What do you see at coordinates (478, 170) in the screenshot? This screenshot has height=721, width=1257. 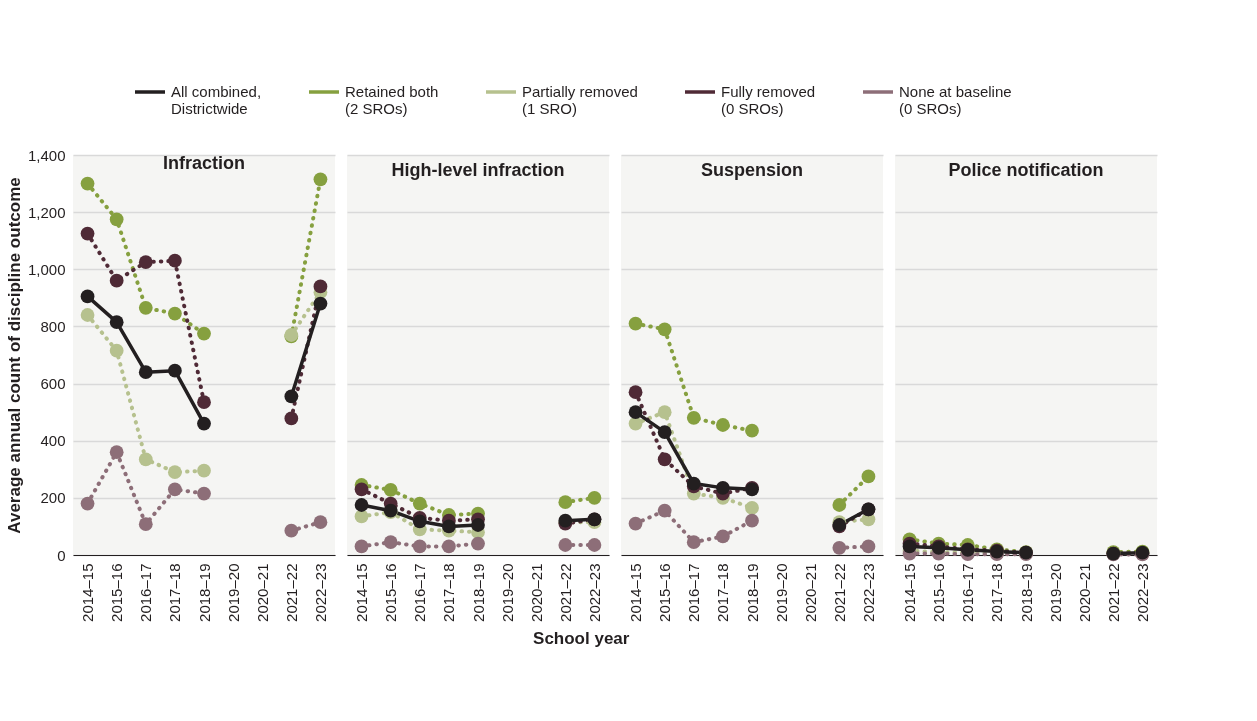 I see `chart-title: High-level infraction` at bounding box center [478, 170].